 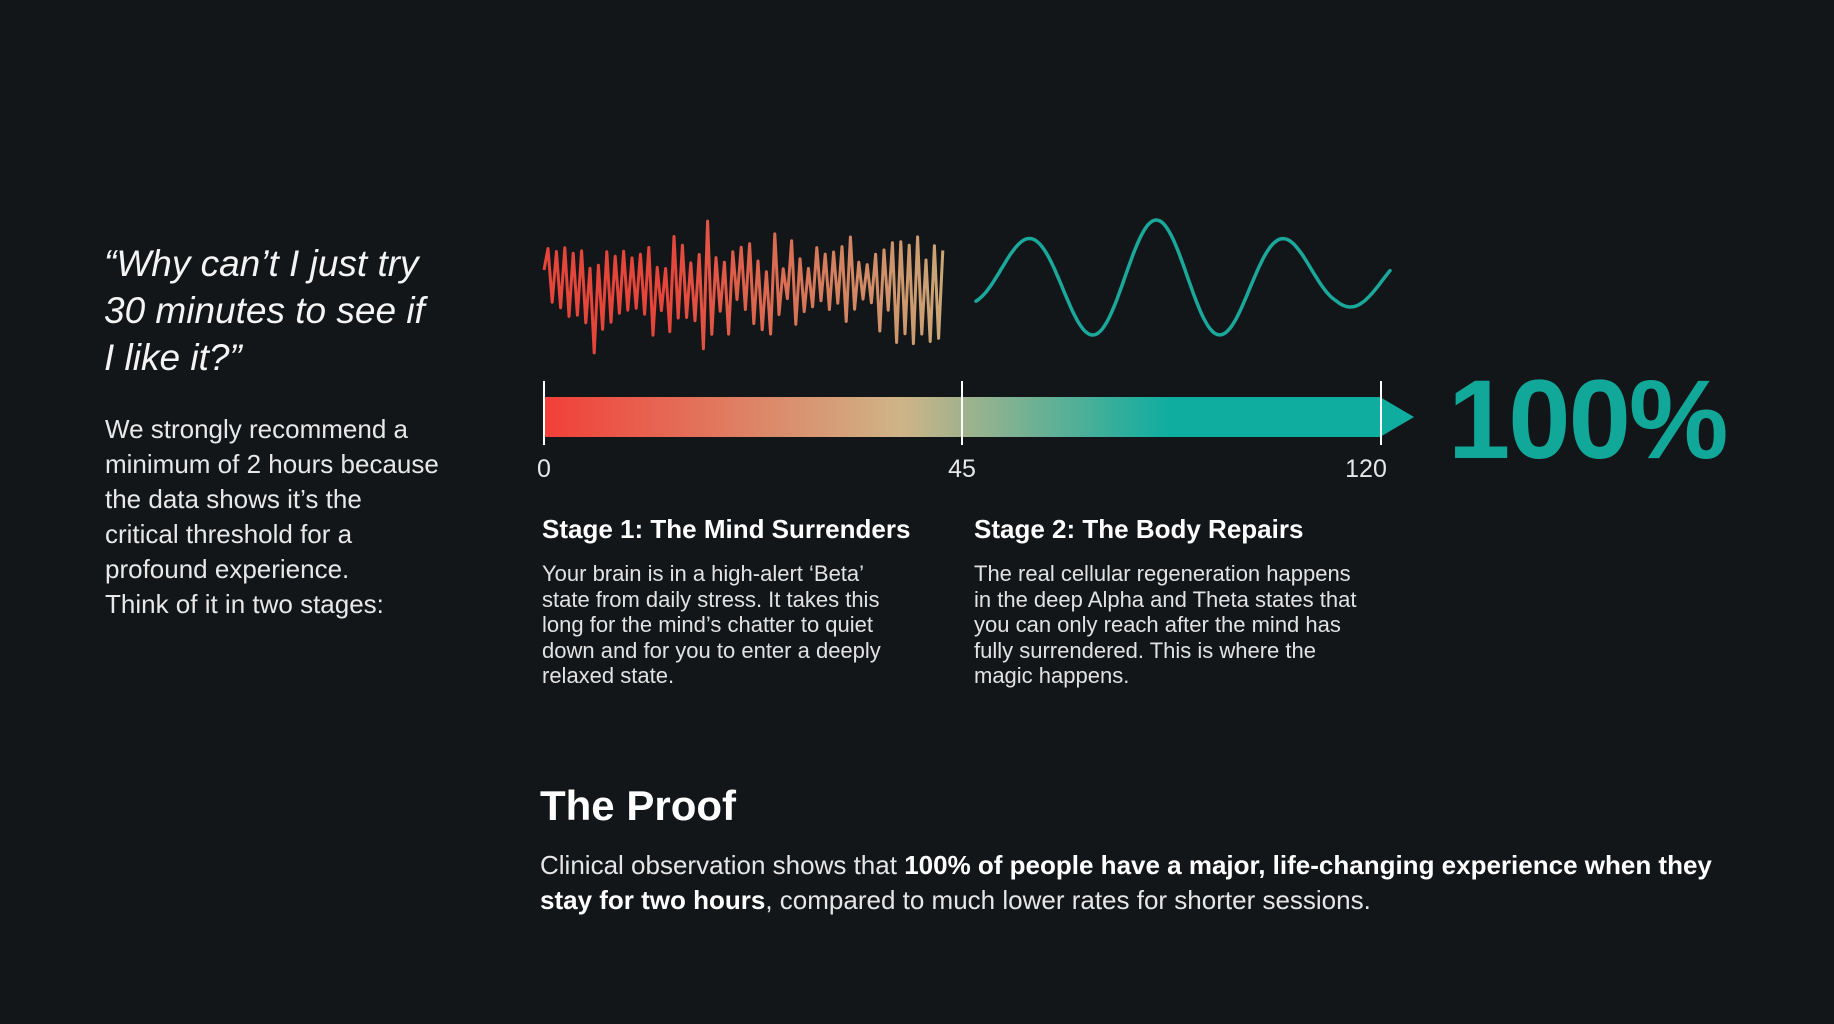 What do you see at coordinates (1145, 650) in the screenshot?
I see `stage-2-line-4: fully surrendered. This is where the` at bounding box center [1145, 650].